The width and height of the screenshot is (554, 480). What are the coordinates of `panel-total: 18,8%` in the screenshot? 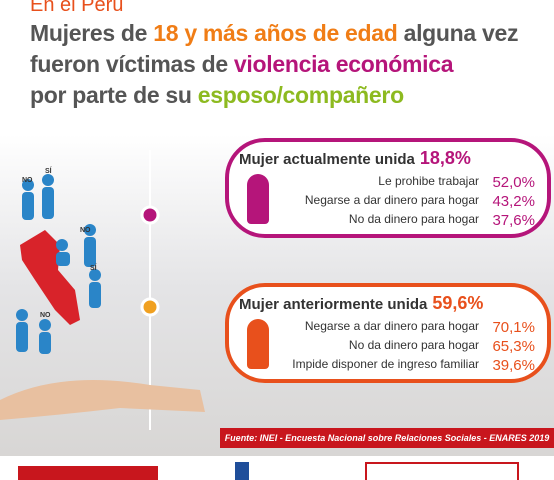 It's located at (445, 158).